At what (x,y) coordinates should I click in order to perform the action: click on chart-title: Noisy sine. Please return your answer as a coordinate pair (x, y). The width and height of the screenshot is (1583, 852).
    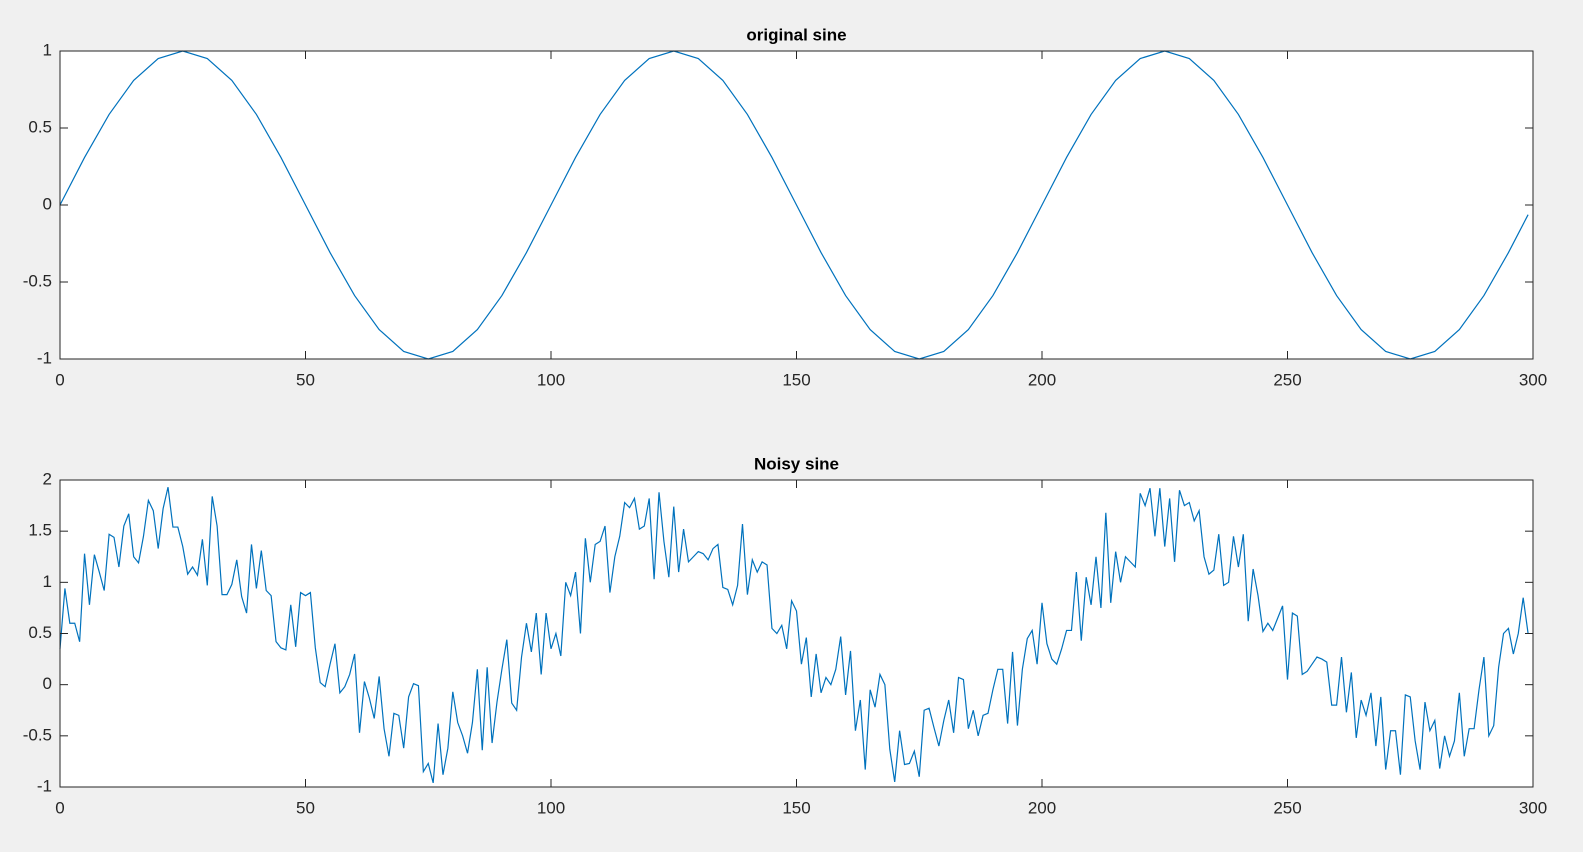
    Looking at the image, I should click on (796, 463).